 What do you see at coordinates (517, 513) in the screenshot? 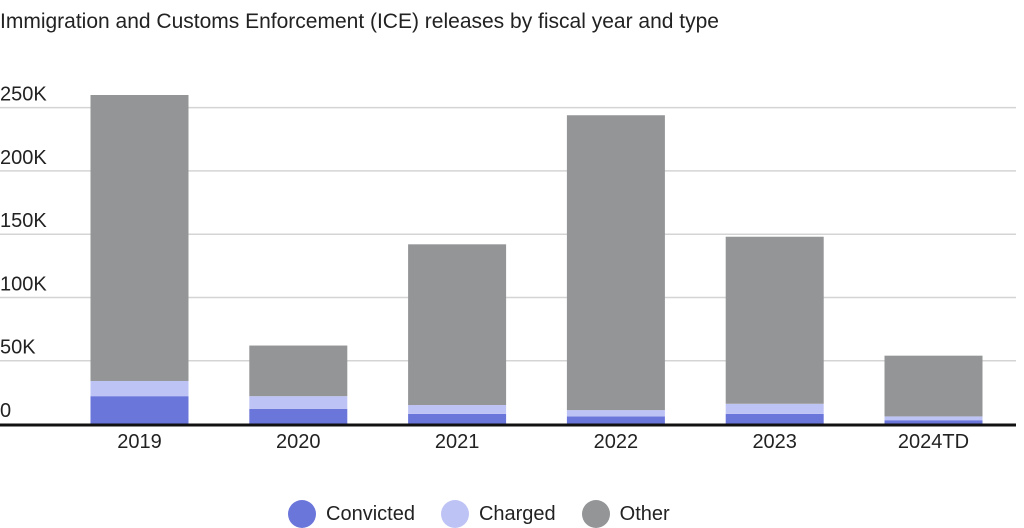
I see `legend-label-charged: Charged` at bounding box center [517, 513].